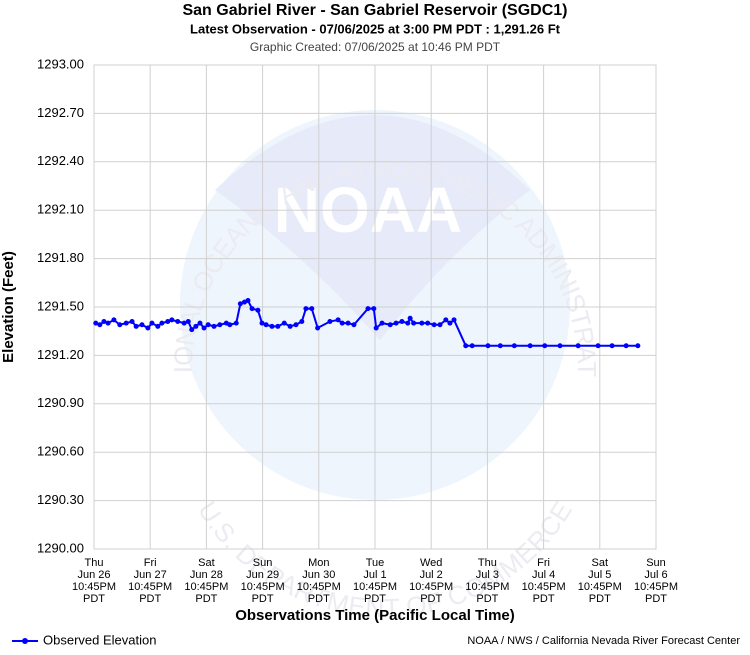  I want to click on x-tick-label: Sun, so click(263, 563).